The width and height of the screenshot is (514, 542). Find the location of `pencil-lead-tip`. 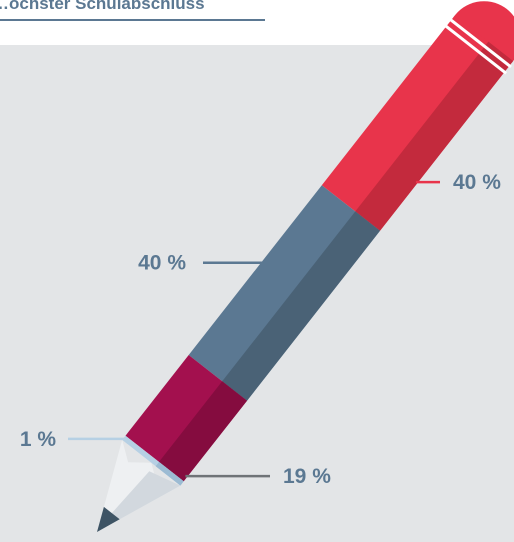

pencil-lead-tip is located at coordinates (108, 519).